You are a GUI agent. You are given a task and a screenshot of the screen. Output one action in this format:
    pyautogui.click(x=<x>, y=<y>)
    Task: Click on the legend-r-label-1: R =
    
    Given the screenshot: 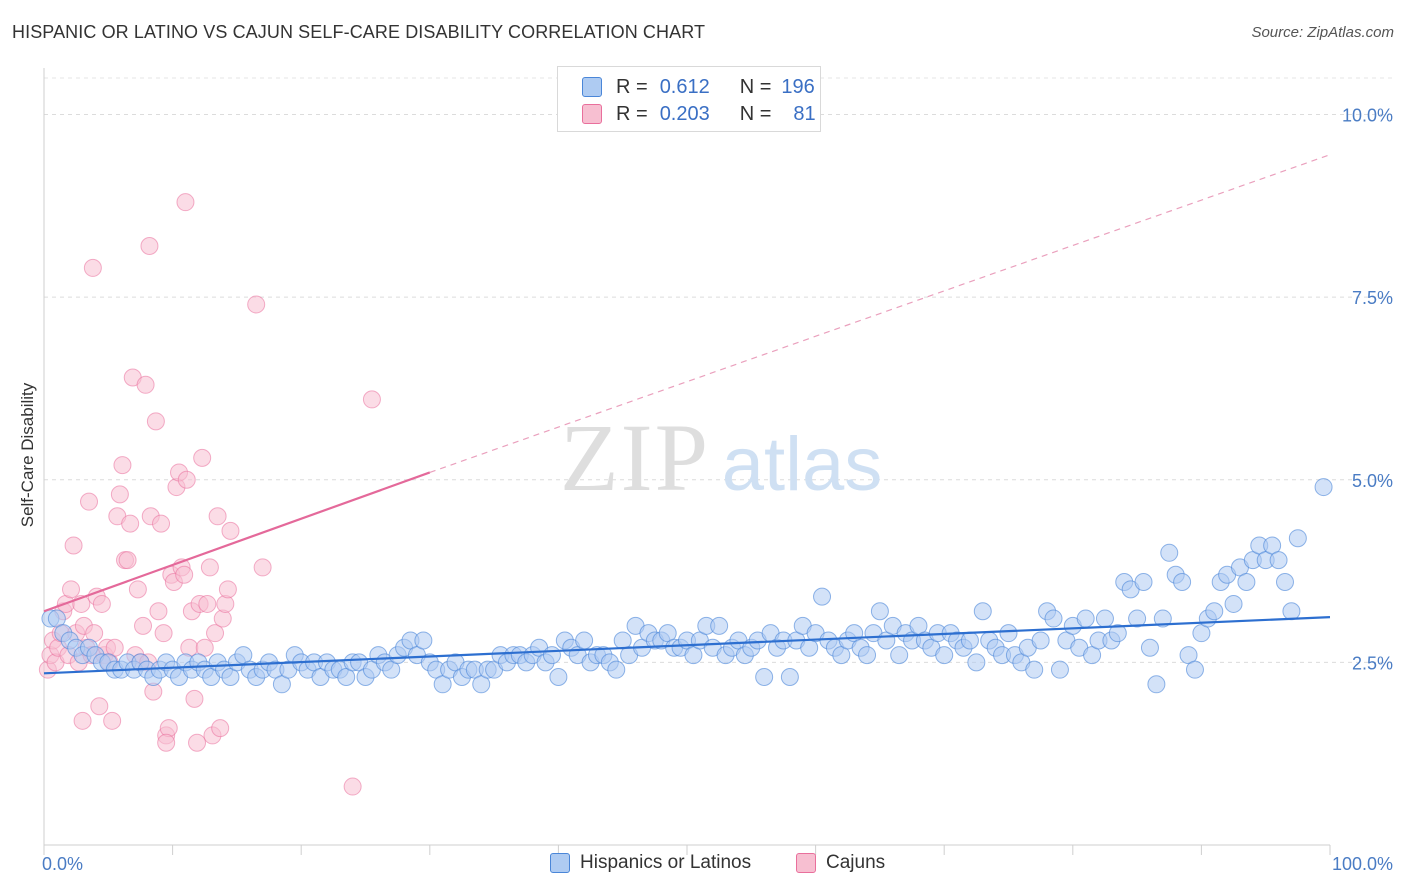 What is the action you would take?
    pyautogui.click(x=632, y=86)
    